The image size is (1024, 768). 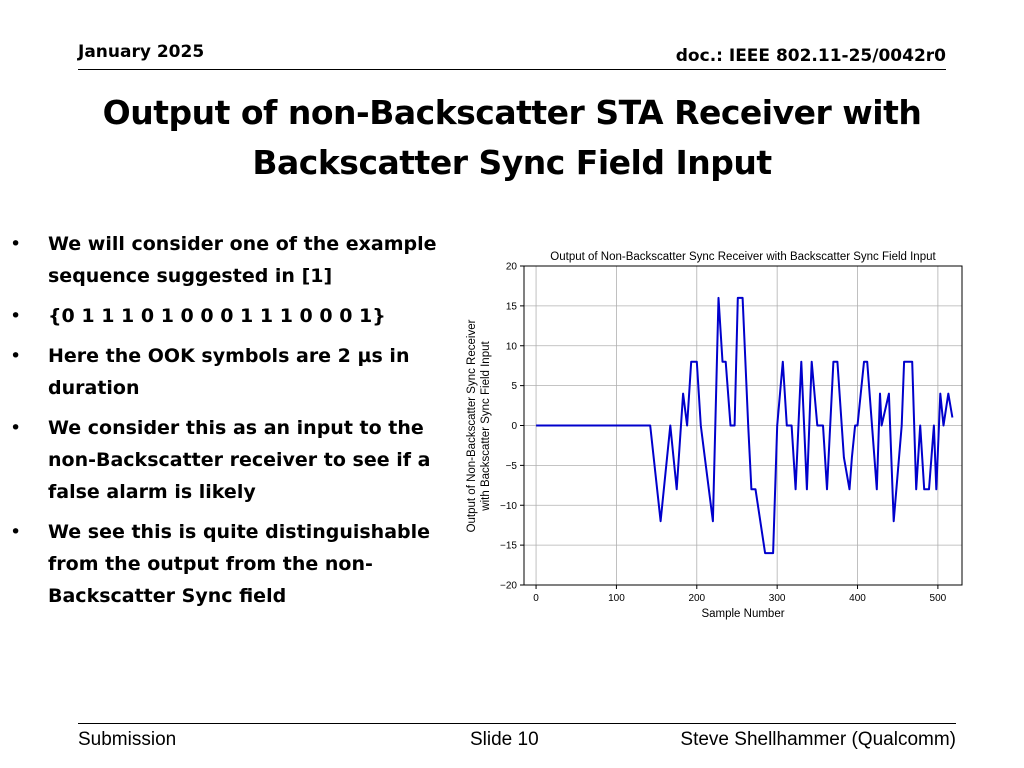 I want to click on footer-author: Steve Shellhammer (Qualcomm), so click(x=818, y=739).